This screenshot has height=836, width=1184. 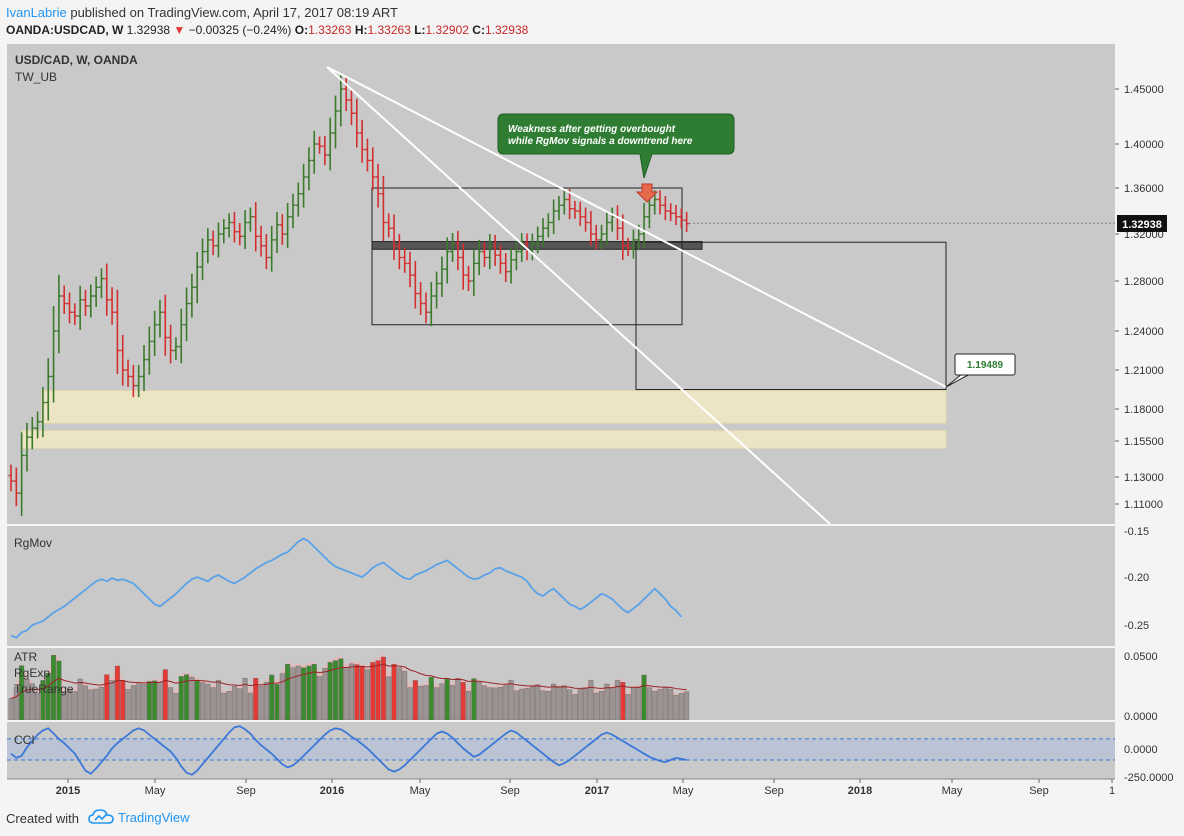 What do you see at coordinates (420, 30) in the screenshot?
I see `low-label: L:` at bounding box center [420, 30].